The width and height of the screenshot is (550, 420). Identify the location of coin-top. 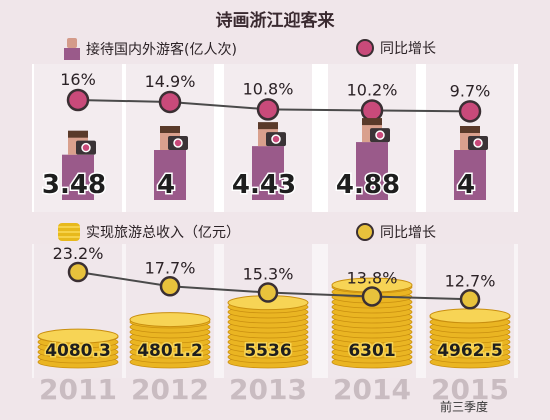
(372, 285).